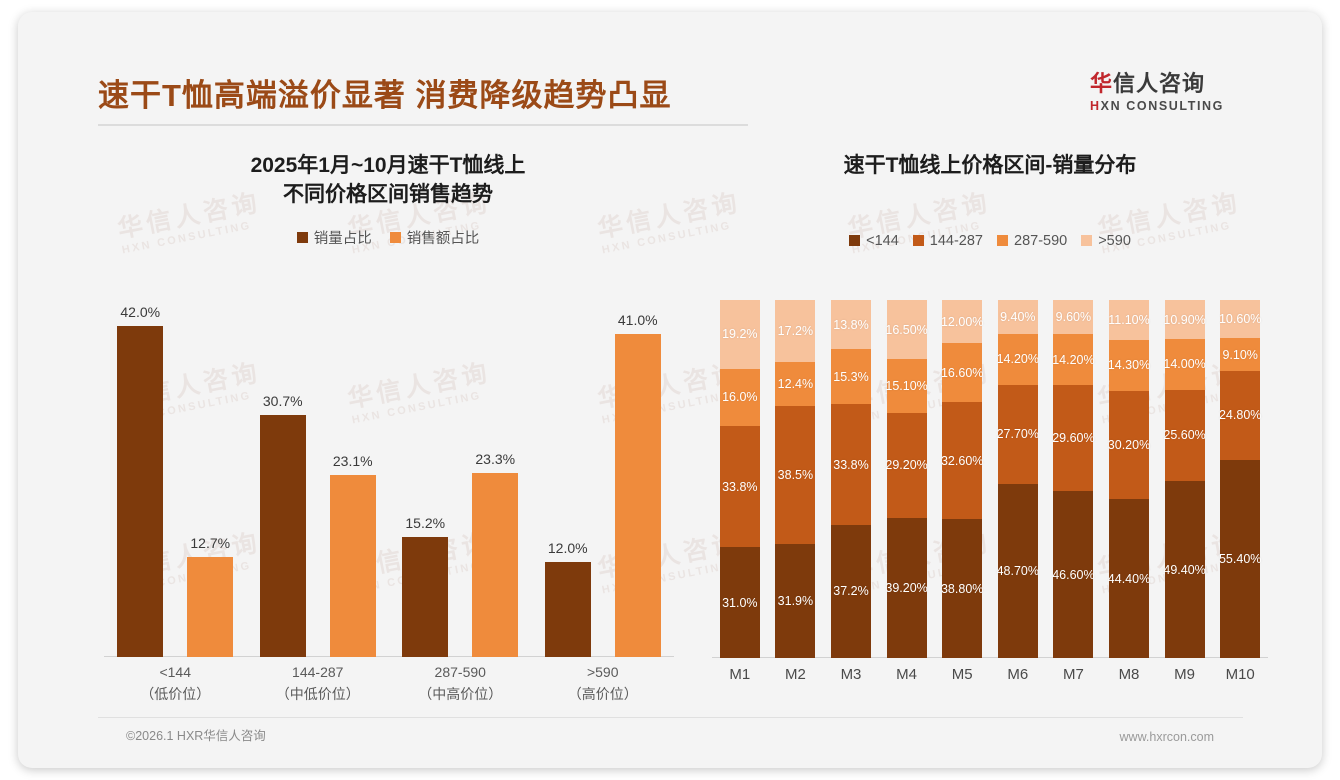  What do you see at coordinates (851, 325) in the screenshot?
I see `stacked-bar-segment: 13.8%` at bounding box center [851, 325].